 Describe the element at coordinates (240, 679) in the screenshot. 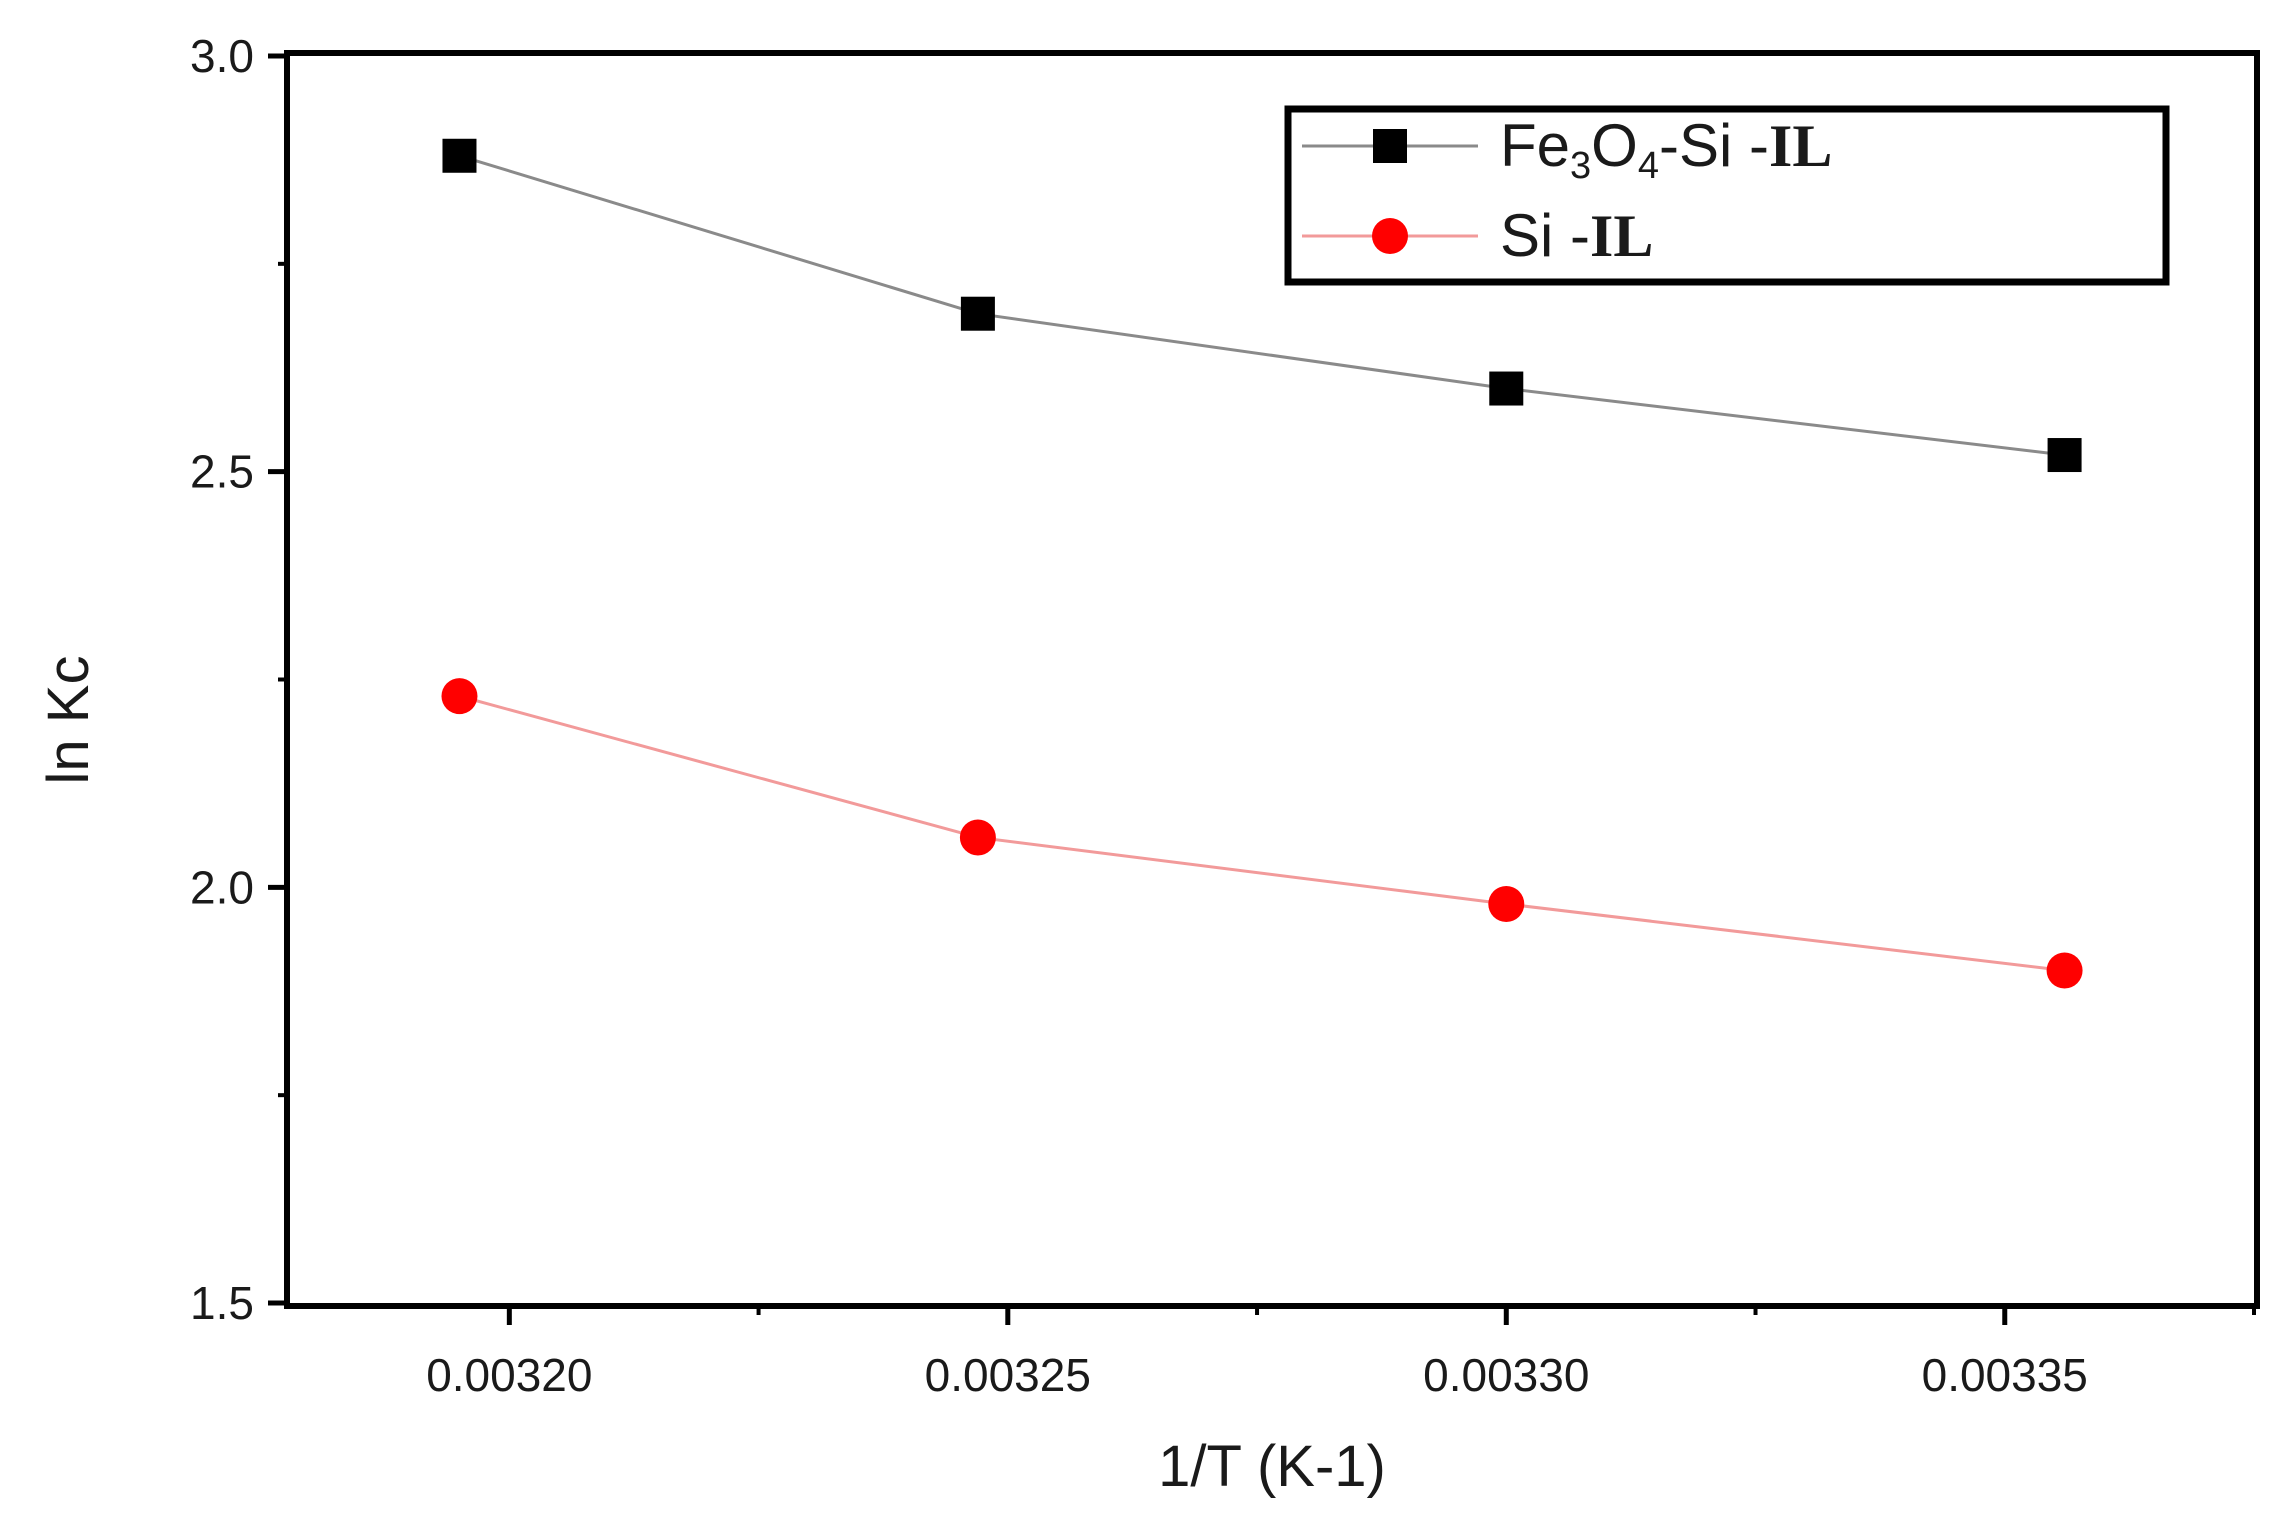

I see `y-axis-ticks: 1.5 2.0 2.5 3.0` at that location.